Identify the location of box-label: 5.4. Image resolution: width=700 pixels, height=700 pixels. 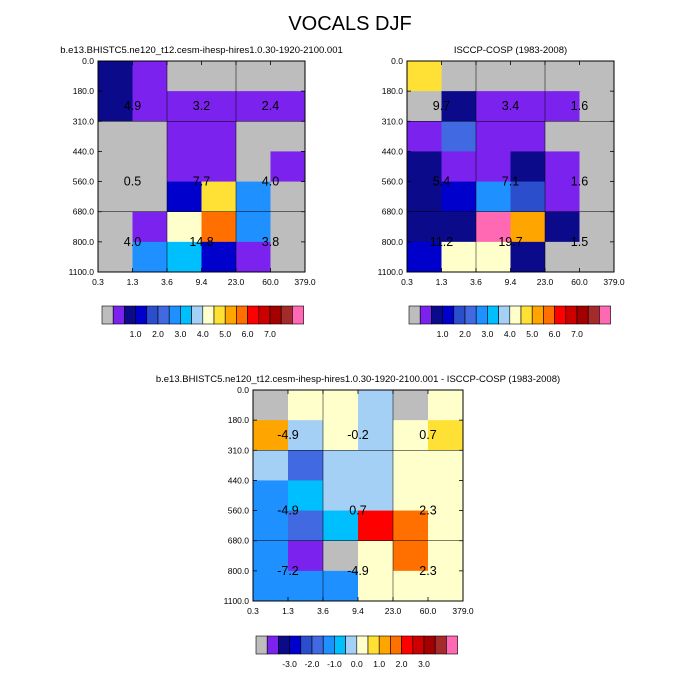
(441, 182).